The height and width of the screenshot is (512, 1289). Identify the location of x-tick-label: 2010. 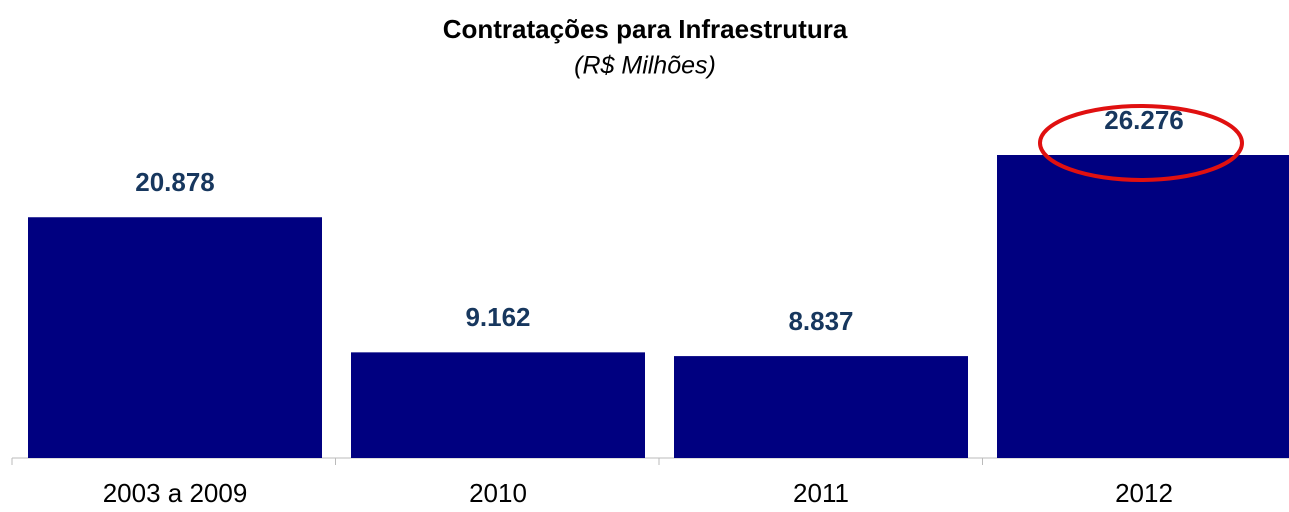
(498, 493).